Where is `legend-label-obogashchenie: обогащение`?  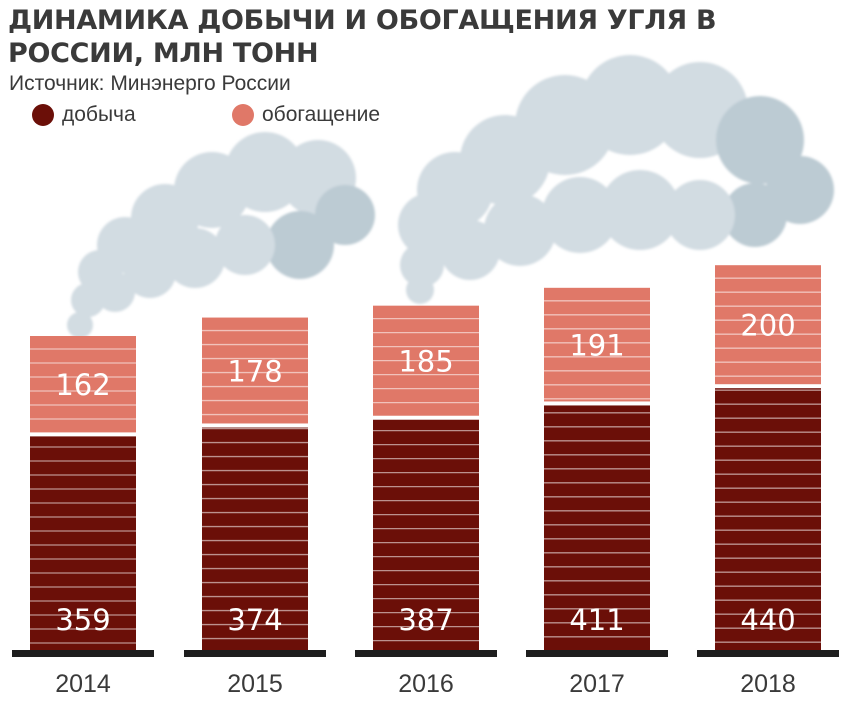
legend-label-obogashchenie: обогащение is located at coordinates (321, 114).